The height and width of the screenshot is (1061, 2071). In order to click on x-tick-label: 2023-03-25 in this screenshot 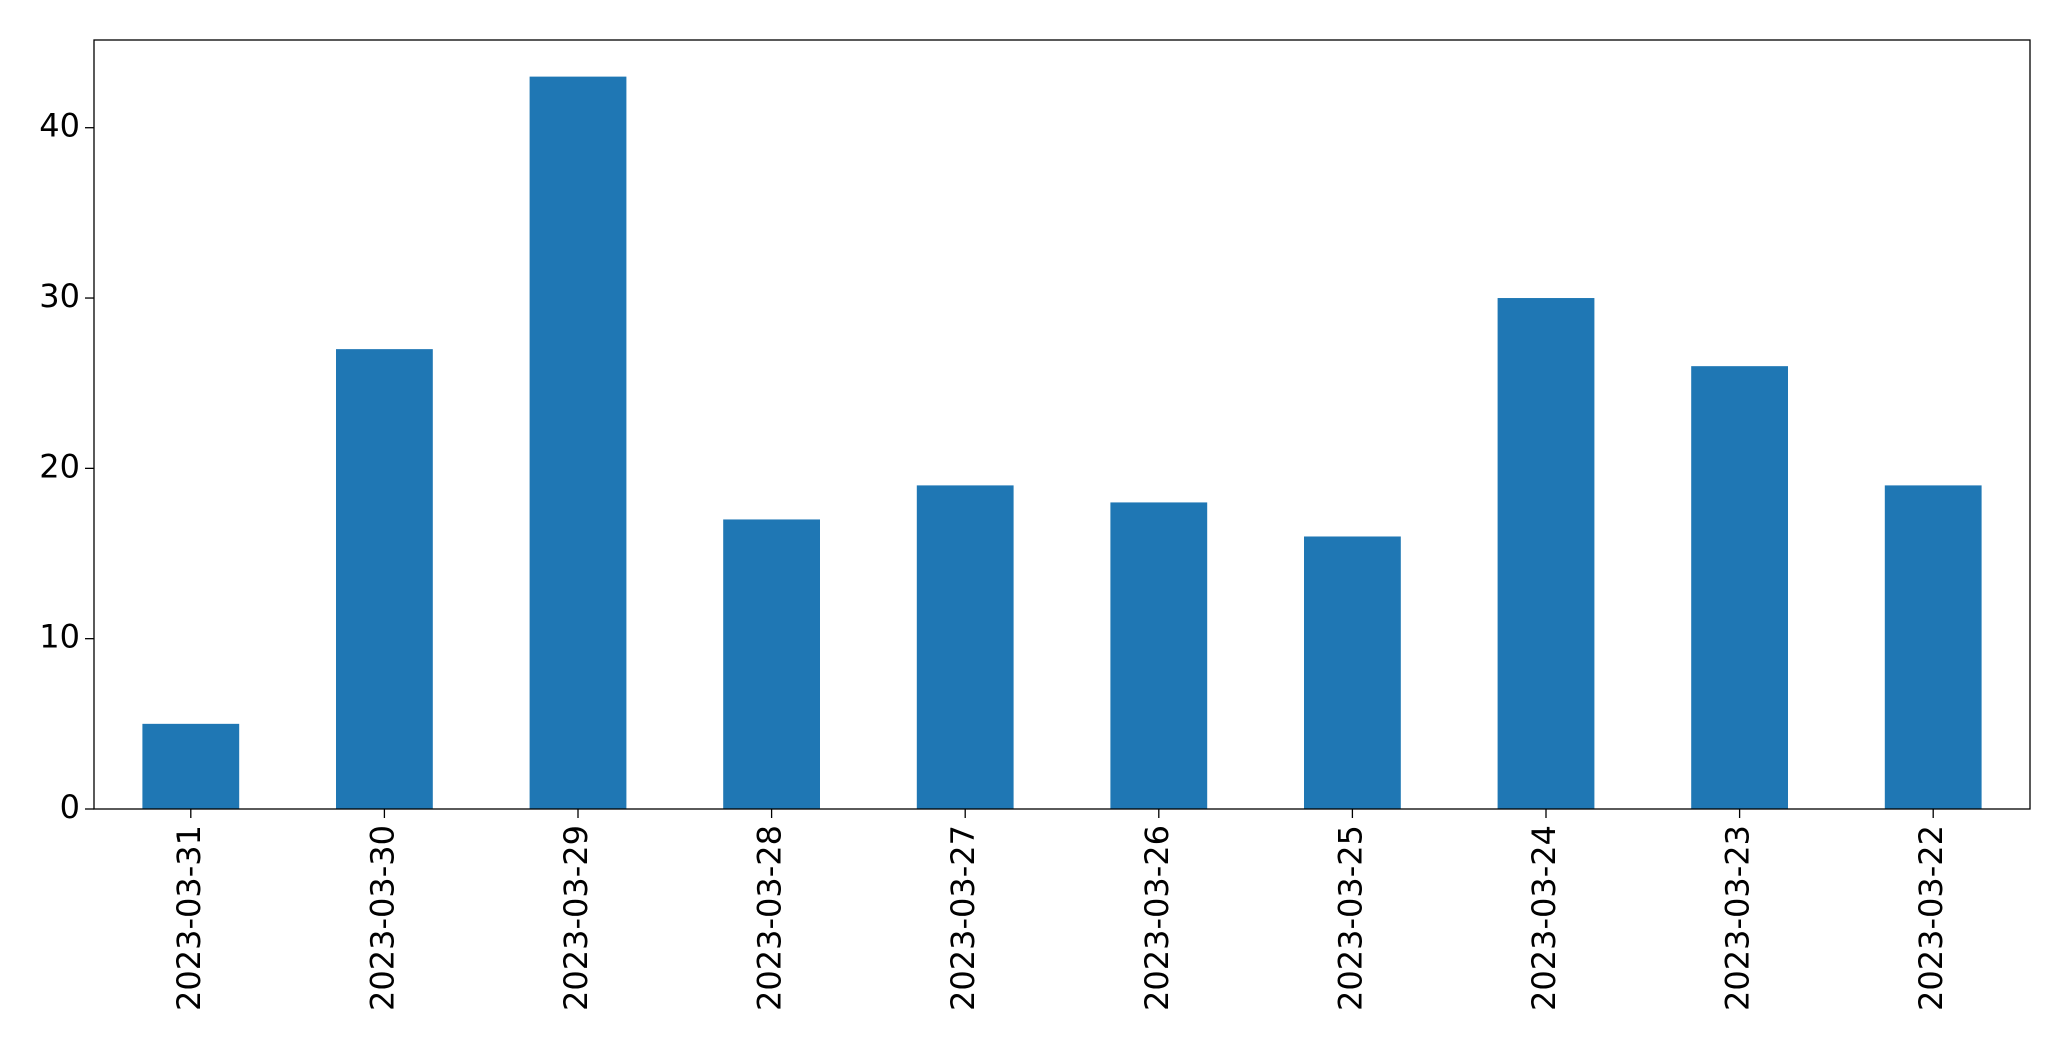, I will do `click(1350, 918)`.